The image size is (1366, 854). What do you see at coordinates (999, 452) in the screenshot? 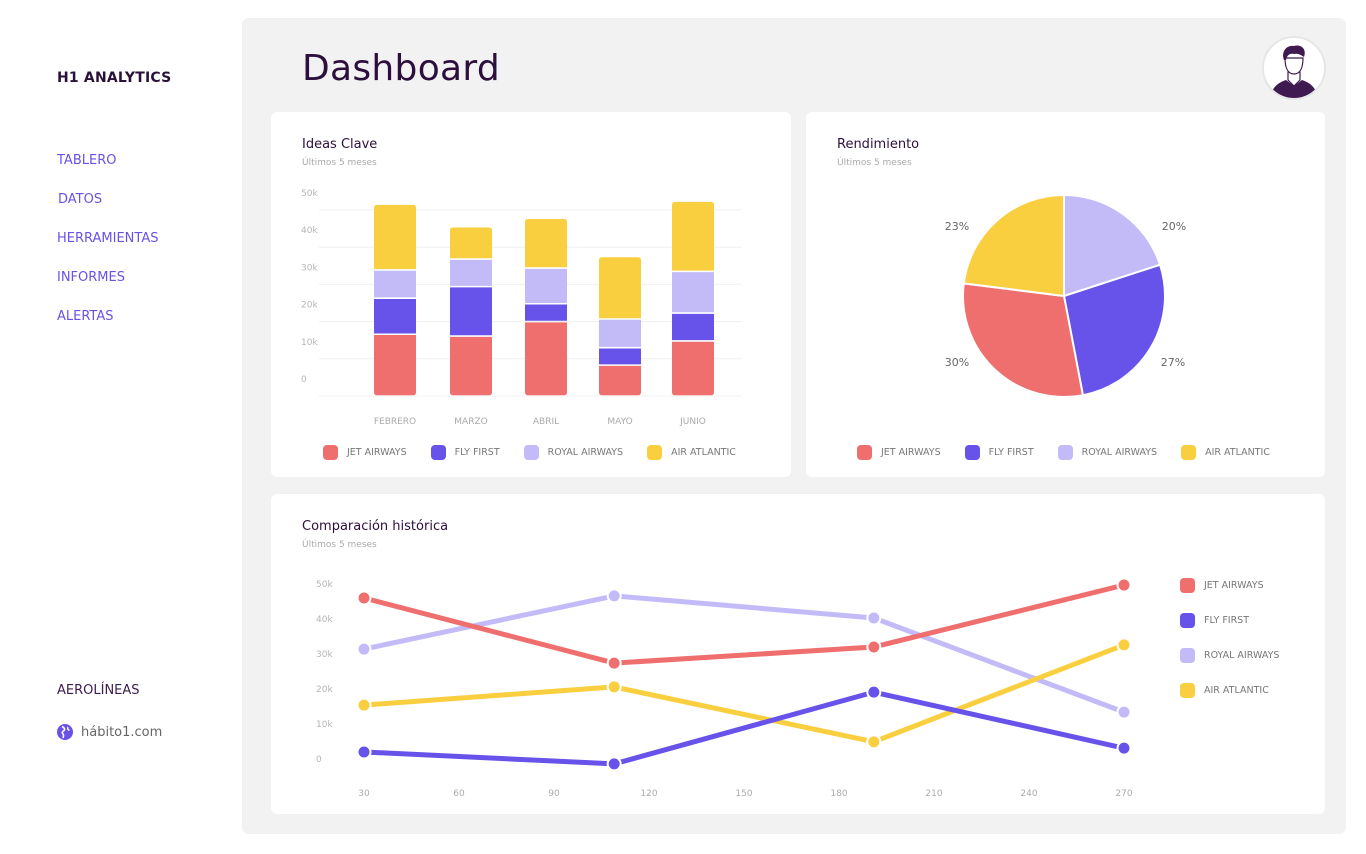
I see `pie-legend-item-fly-first: FLY FIRST` at bounding box center [999, 452].